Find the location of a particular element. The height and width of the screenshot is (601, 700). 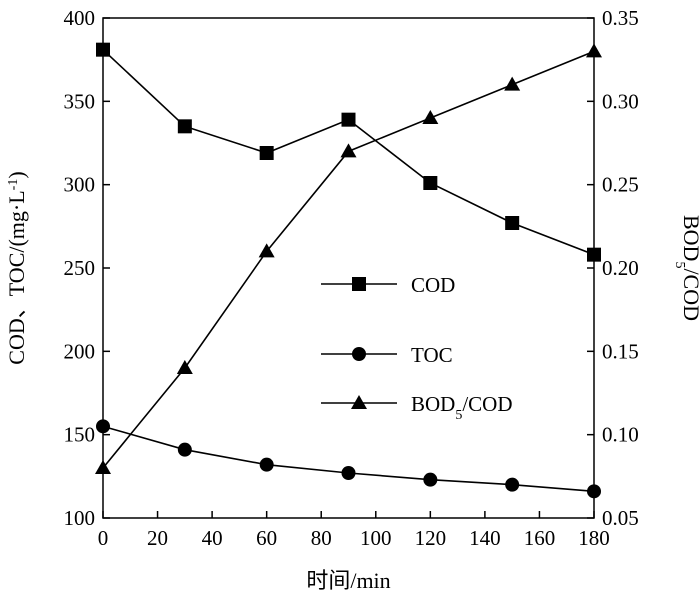

left-y-axis: 100 150 200 250 300 350 400 is located at coordinates (87, 268).